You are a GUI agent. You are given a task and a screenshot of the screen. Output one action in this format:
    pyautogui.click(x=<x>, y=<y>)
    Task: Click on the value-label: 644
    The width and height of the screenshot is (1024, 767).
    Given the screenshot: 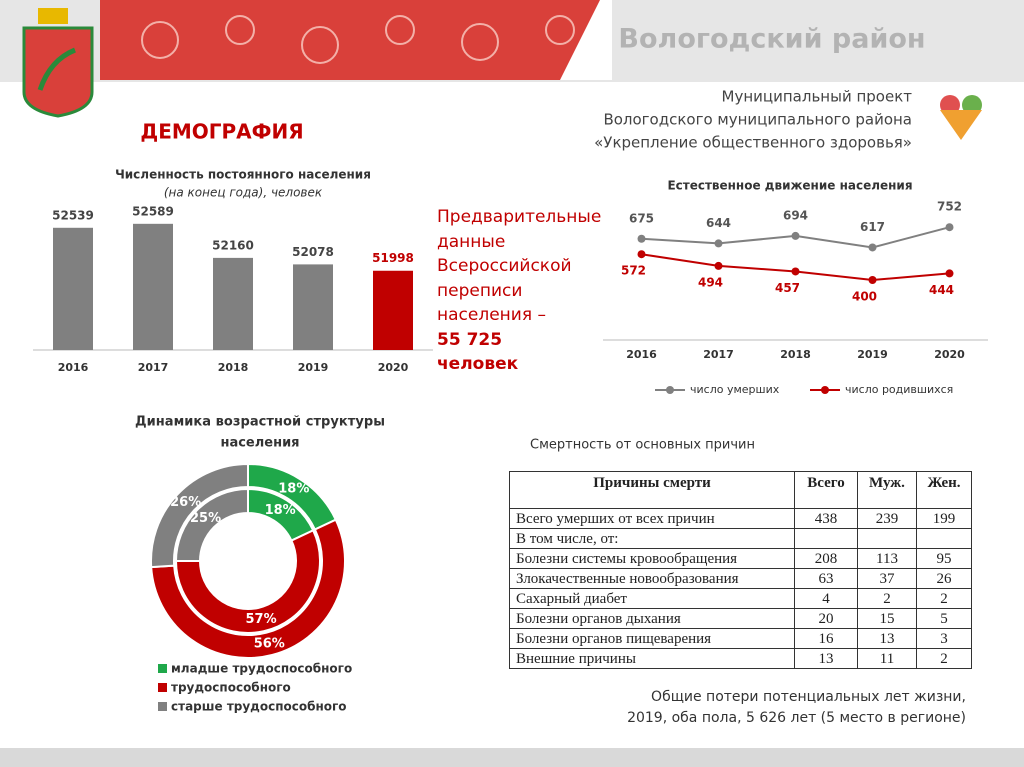 What is the action you would take?
    pyautogui.click(x=718, y=223)
    